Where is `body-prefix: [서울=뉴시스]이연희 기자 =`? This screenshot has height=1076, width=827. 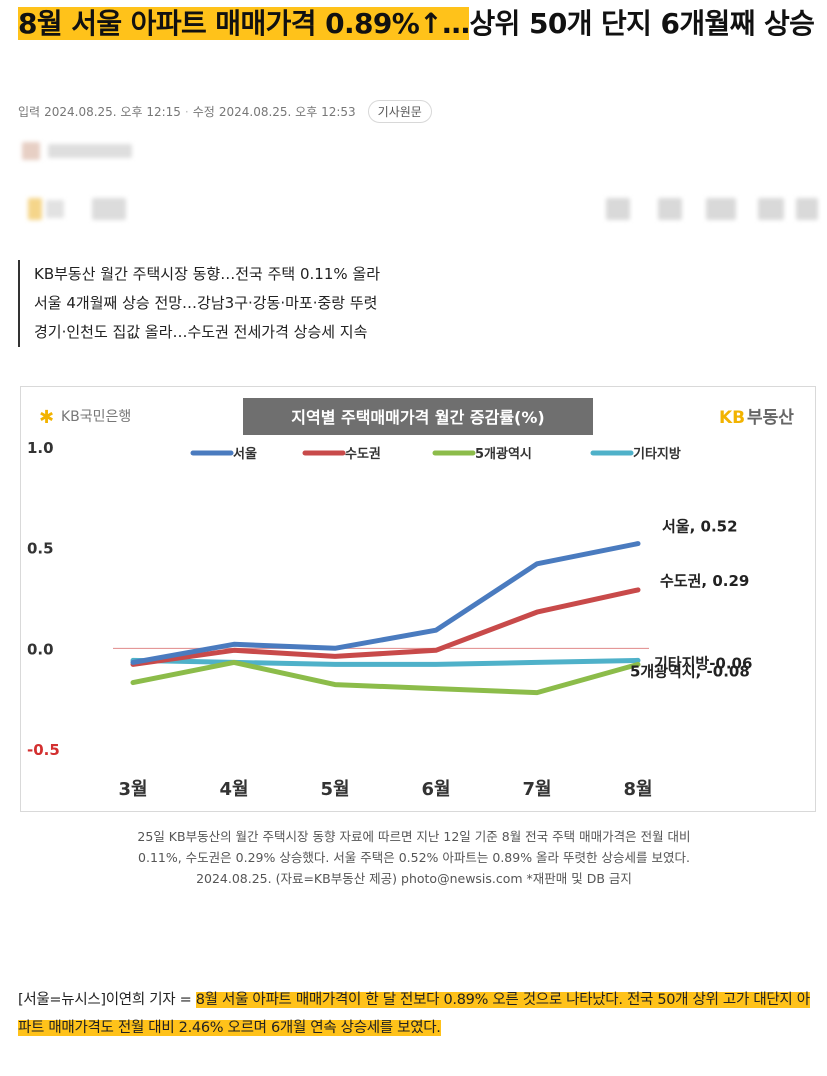 body-prefix: [서울=뉴시스]이연희 기자 = is located at coordinates (107, 1000).